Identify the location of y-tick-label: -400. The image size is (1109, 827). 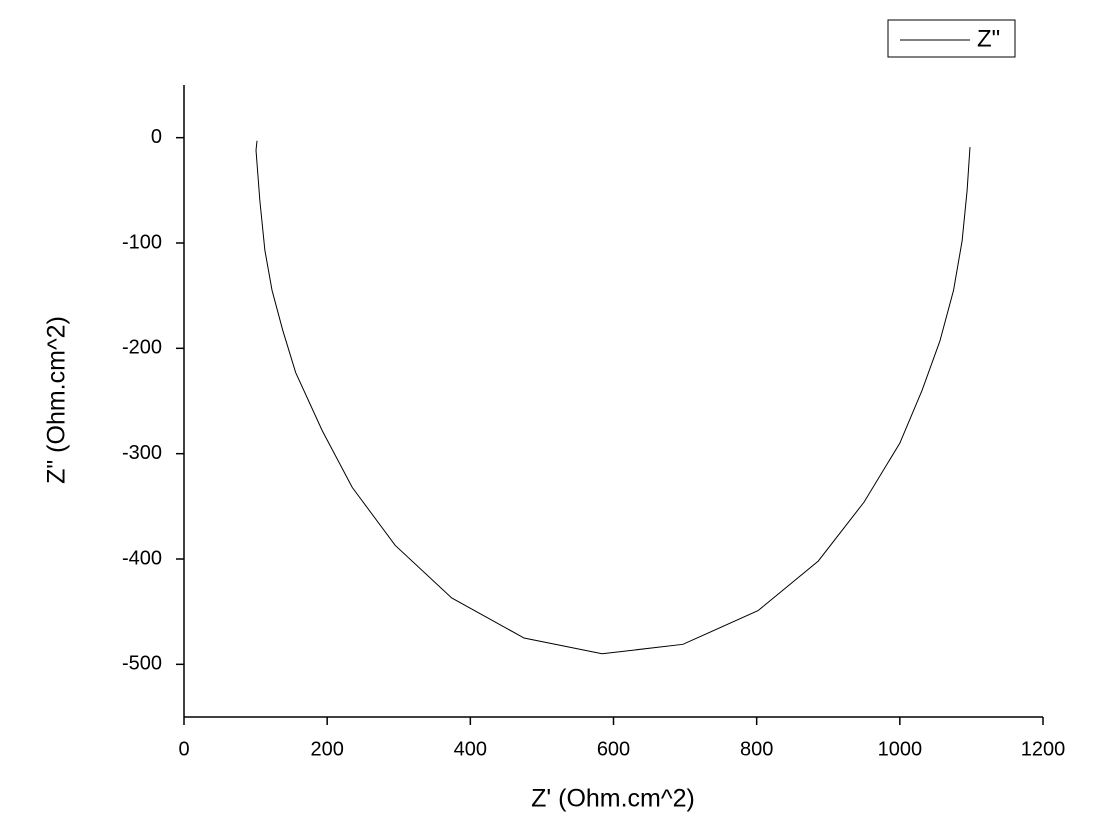
(142, 558).